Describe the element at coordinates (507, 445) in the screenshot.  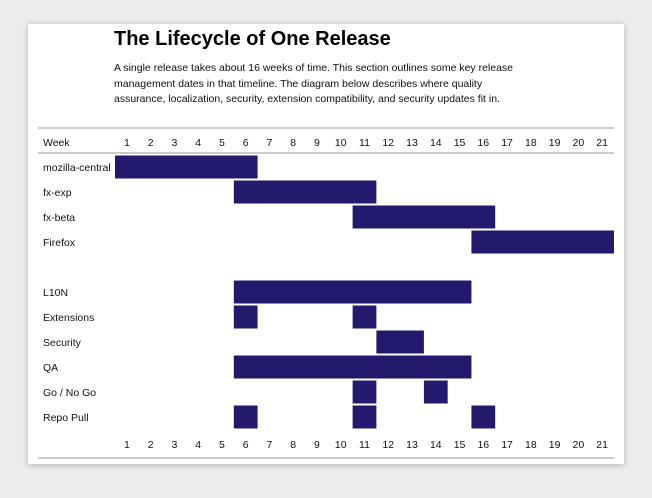
I see `week-tick-label-bottom: 17` at that location.